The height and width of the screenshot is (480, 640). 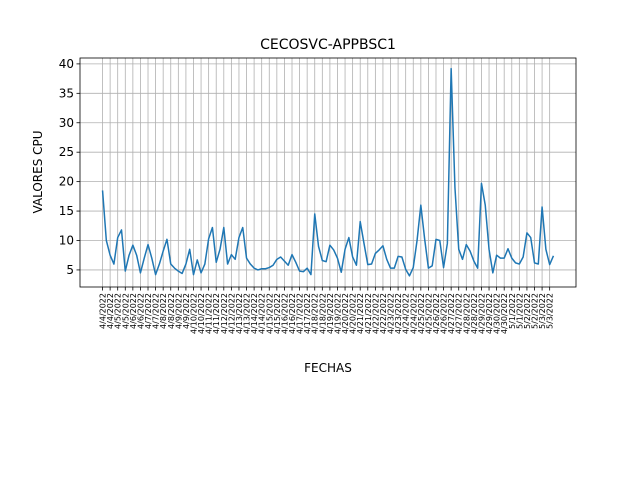 What do you see at coordinates (66, 182) in the screenshot?
I see `y-tick-label: 20` at bounding box center [66, 182].